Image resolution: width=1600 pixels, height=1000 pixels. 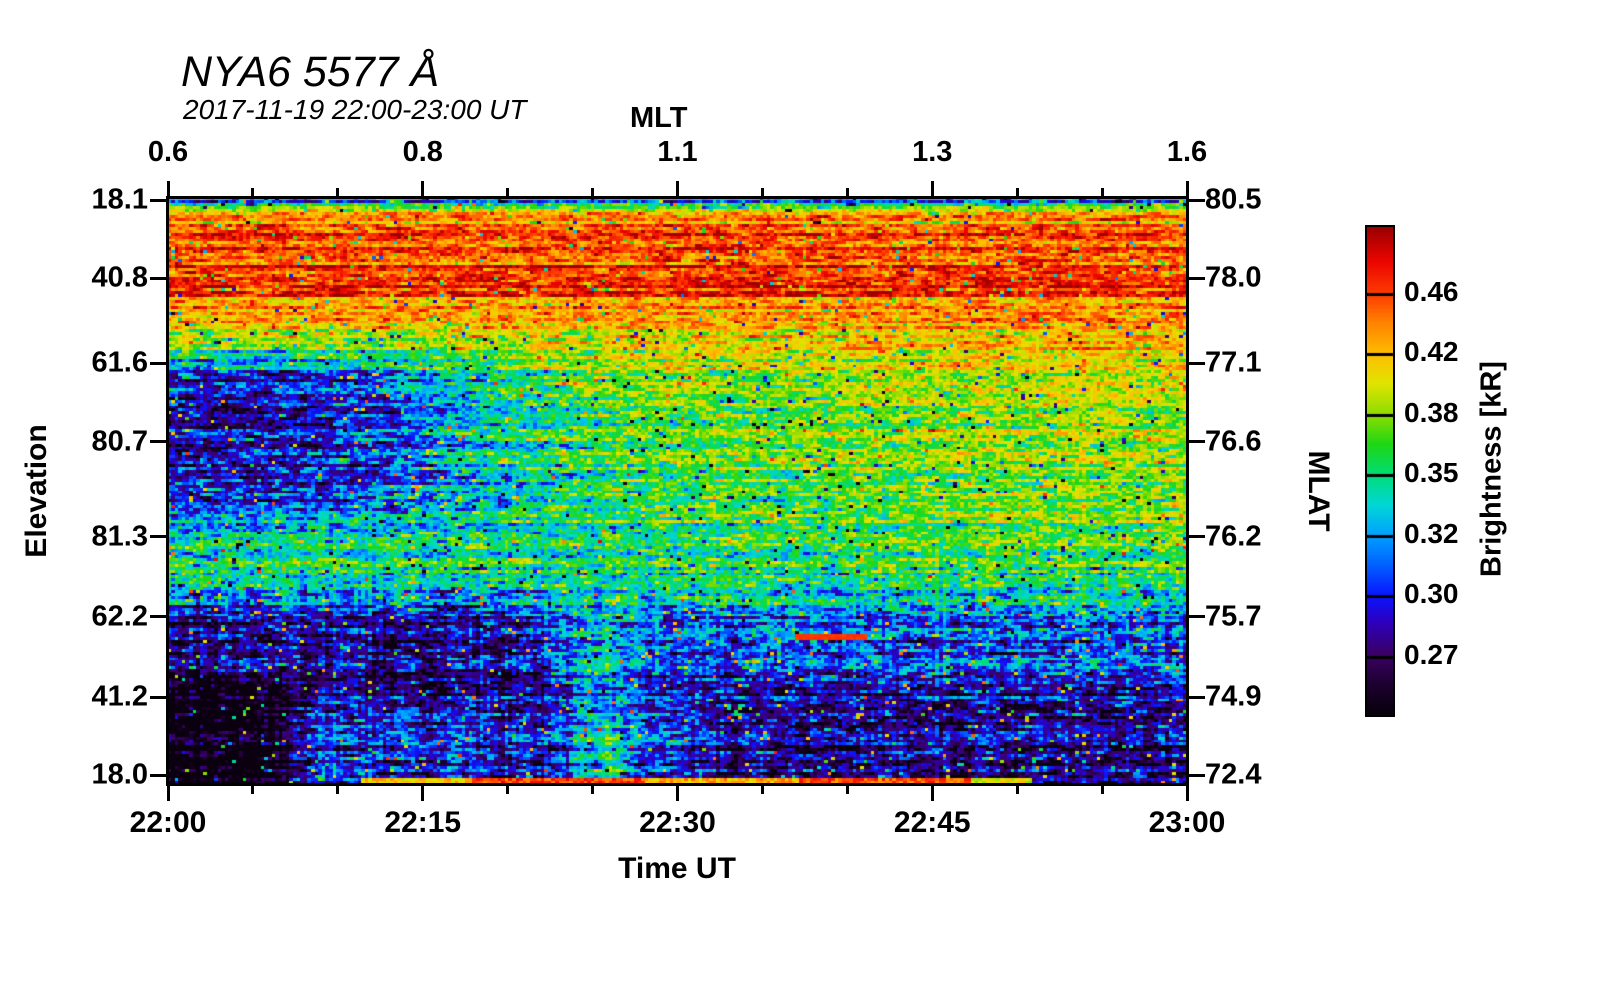 I want to click on top-tick-label: 1.1, so click(x=677, y=152).